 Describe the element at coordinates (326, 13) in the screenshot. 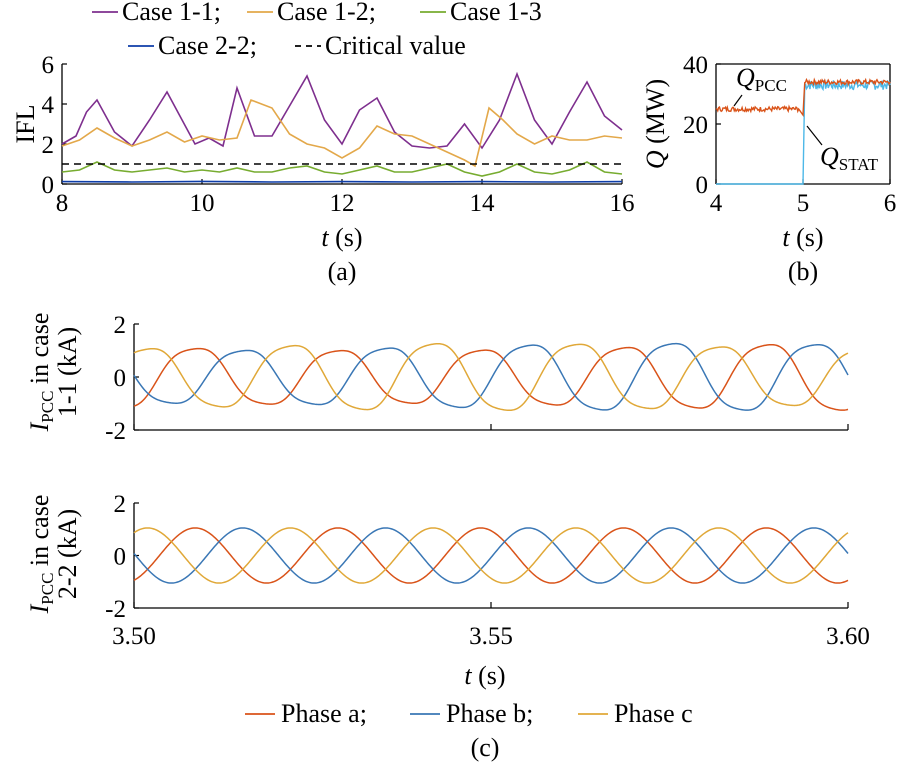

I see `panel-a-legend-label: Case 1-2;` at that location.